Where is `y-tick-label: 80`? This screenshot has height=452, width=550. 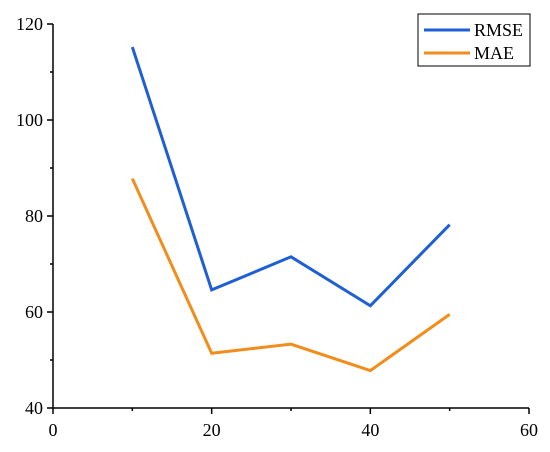 y-tick-label: 80 is located at coordinates (34, 216).